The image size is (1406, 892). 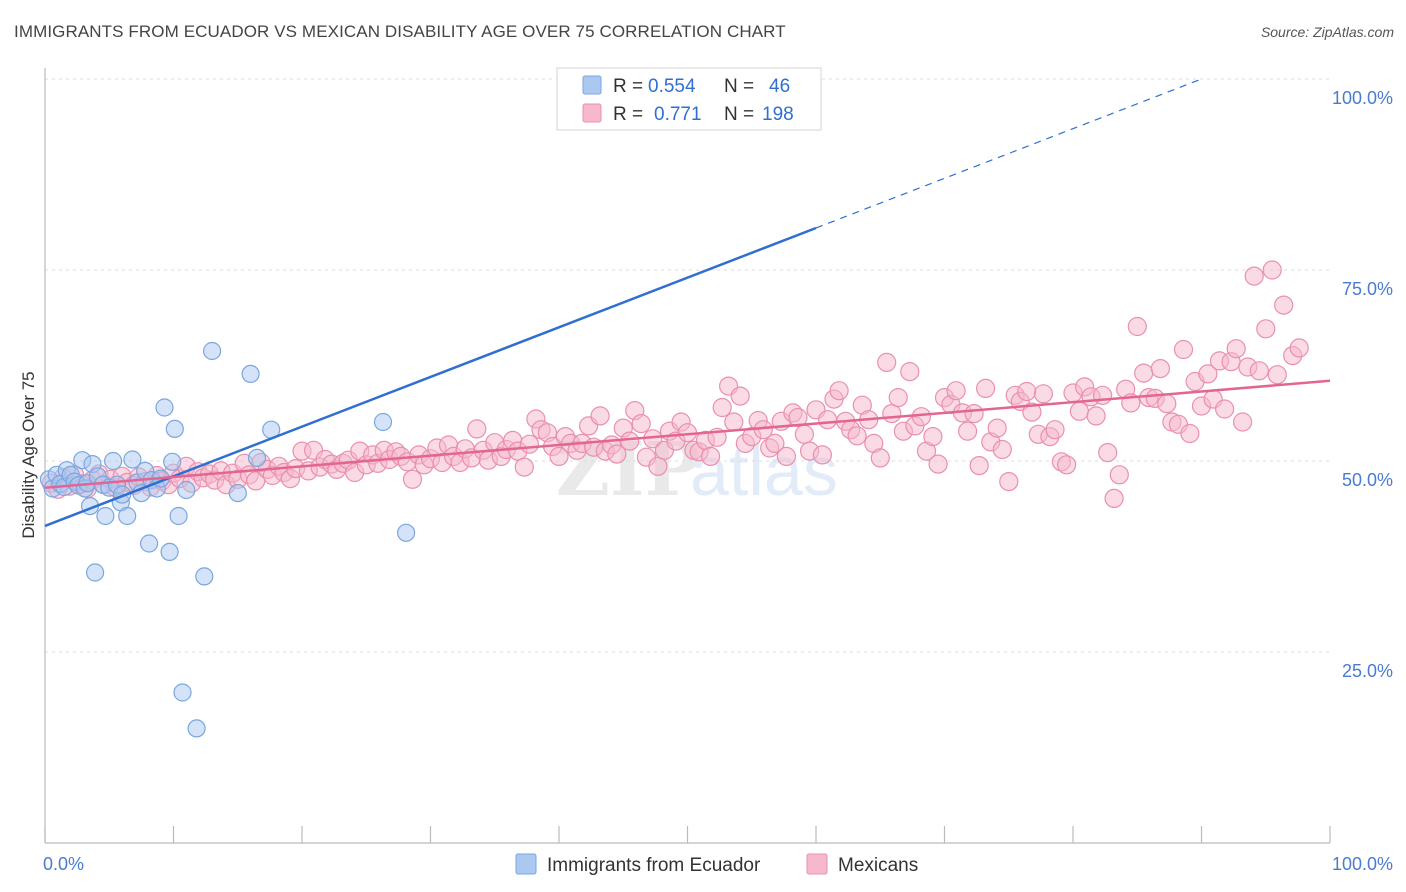 I want to click on legend-r-value-blue: 0.554, so click(x=672, y=86).